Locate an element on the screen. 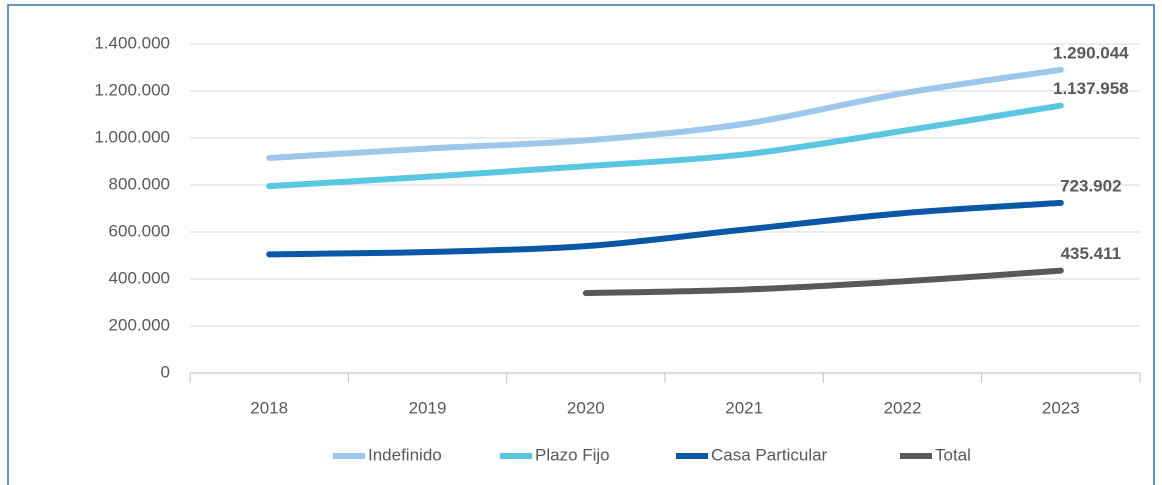 This screenshot has height=485, width=1162. x-tick-label: 2021 is located at coordinates (744, 407).